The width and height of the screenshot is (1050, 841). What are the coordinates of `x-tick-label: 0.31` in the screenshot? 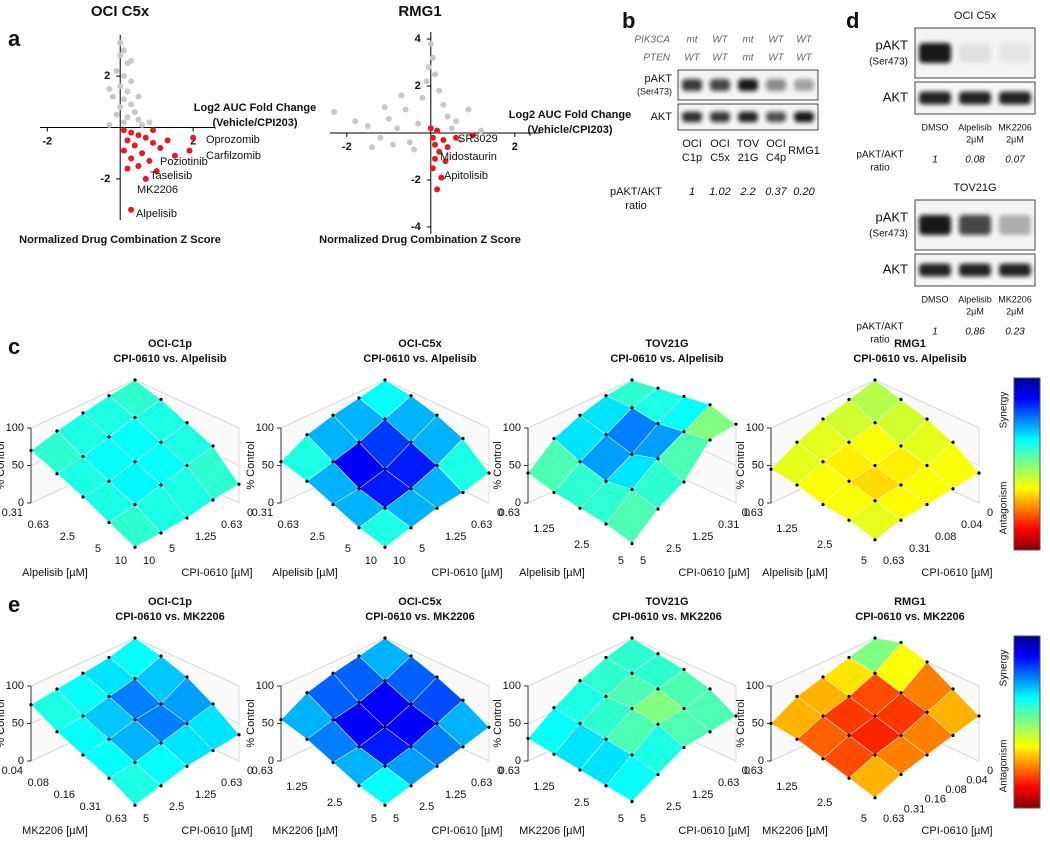 It's located at (90, 807).